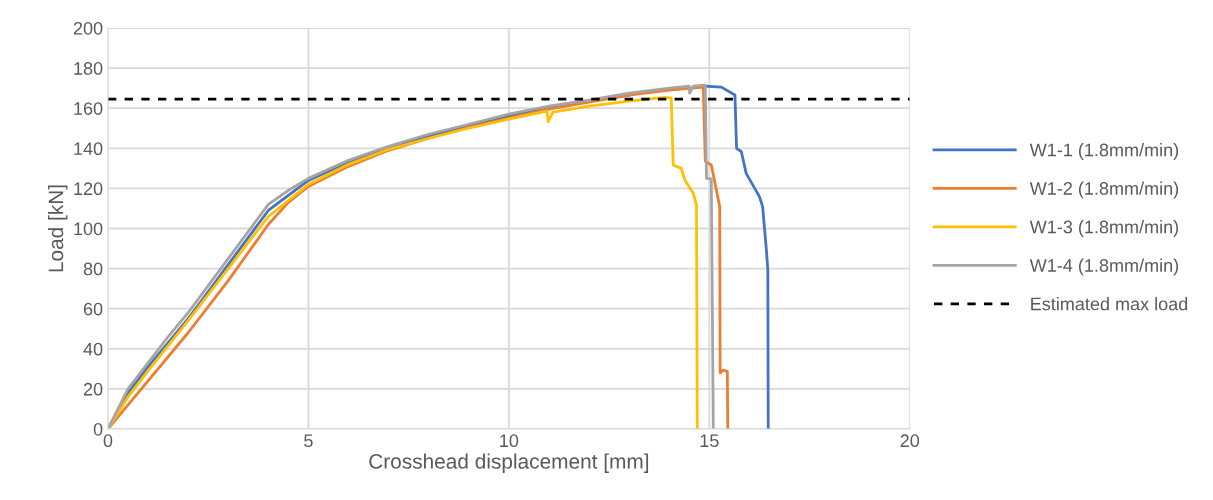 This screenshot has height=500, width=1213. What do you see at coordinates (58, 228) in the screenshot?
I see `y-axis-title: Load [kN]` at bounding box center [58, 228].